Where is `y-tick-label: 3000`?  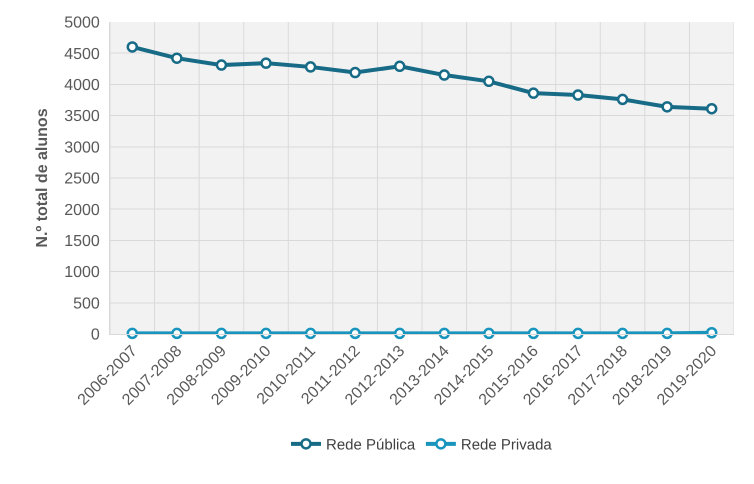 y-tick-label: 3000 is located at coordinates (82, 147).